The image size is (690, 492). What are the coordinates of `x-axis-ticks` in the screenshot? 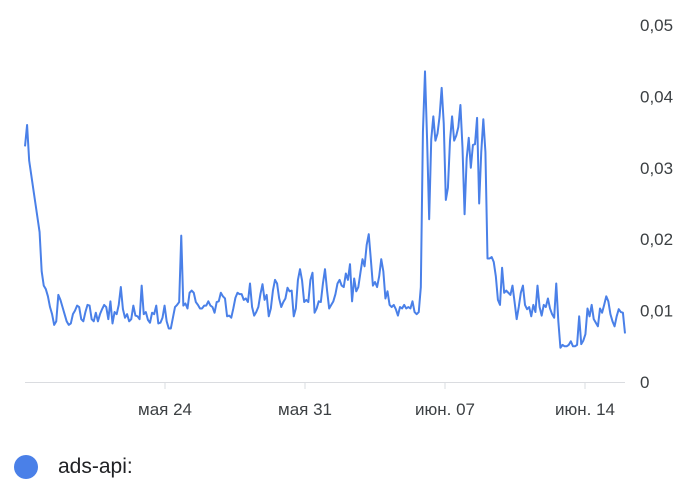 It's located at (375, 385).